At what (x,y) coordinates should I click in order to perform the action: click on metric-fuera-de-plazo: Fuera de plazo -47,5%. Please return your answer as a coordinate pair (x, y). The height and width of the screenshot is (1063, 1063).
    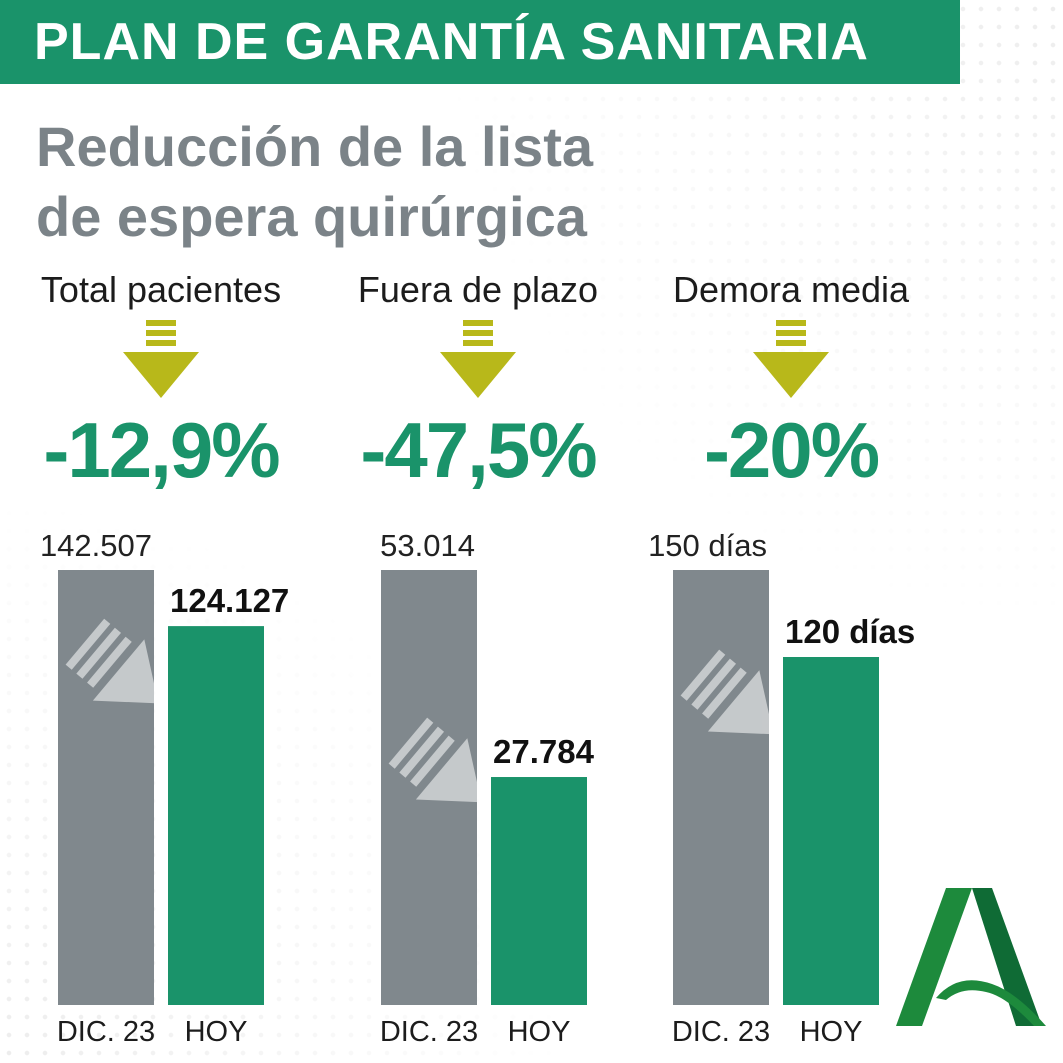
    Looking at the image, I should click on (478, 381).